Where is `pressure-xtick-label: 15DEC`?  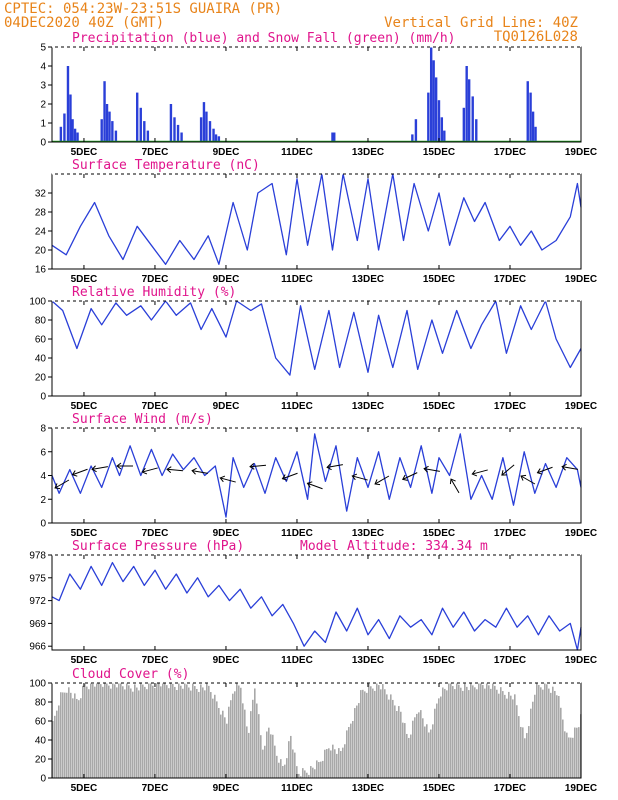
pressure-xtick-label: 15DEC is located at coordinates (439, 660).